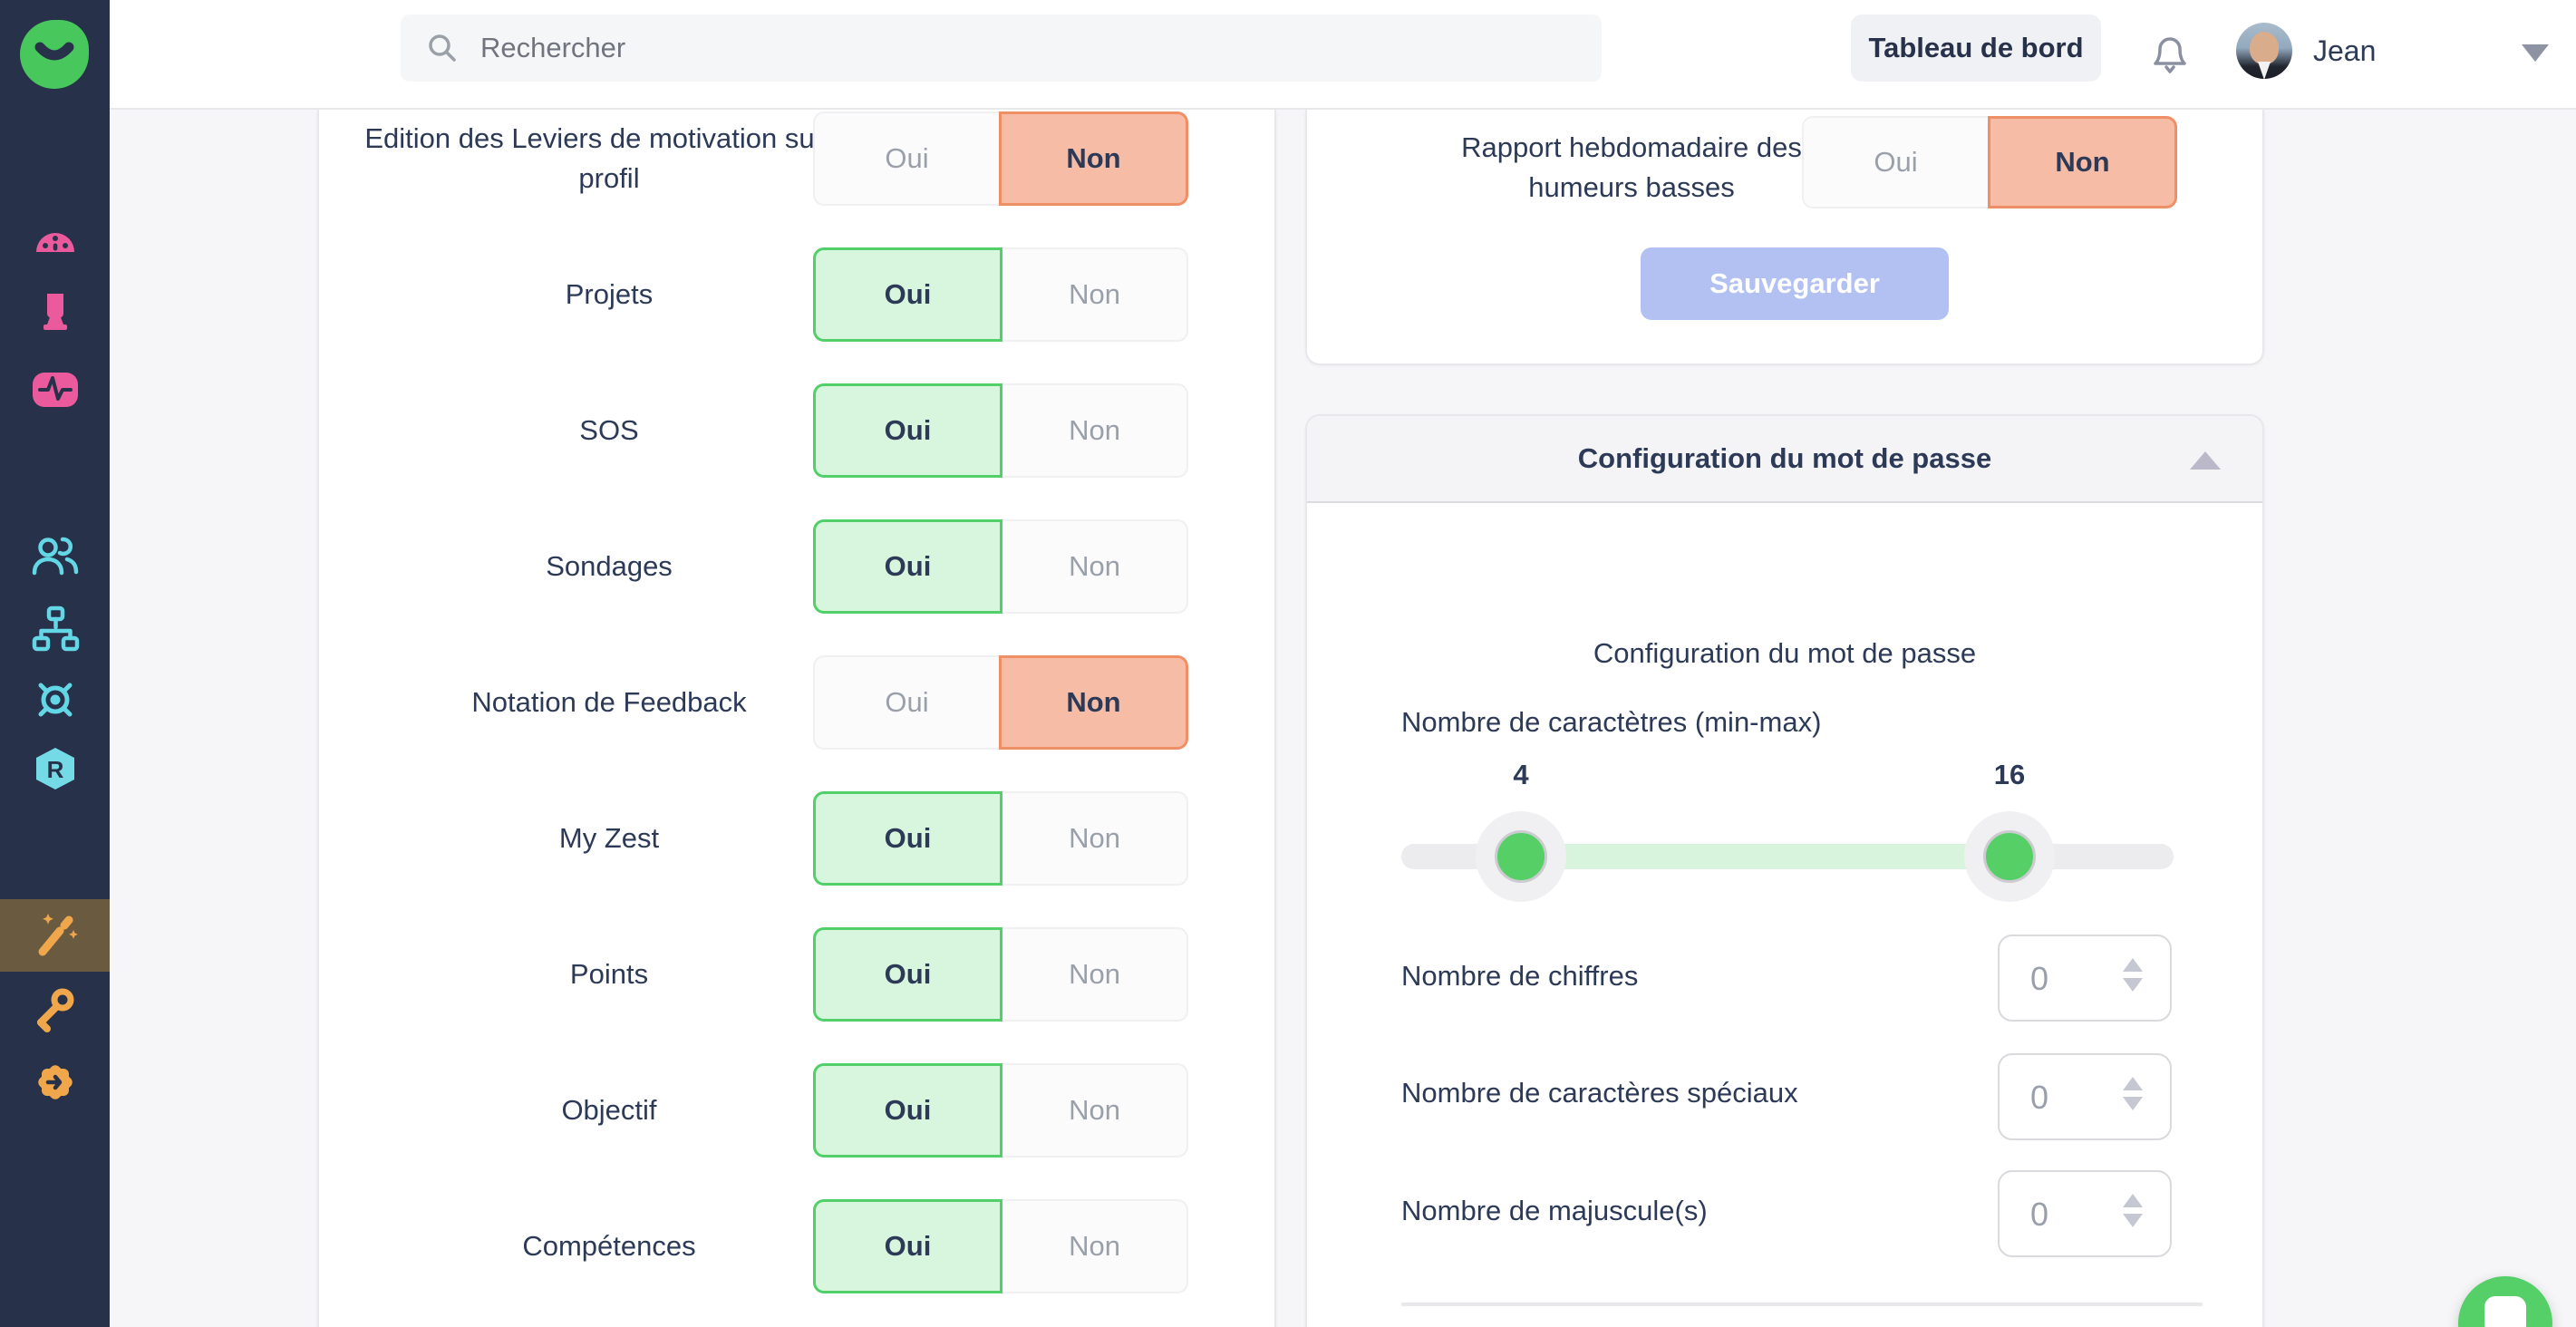  I want to click on svg-text: R, so click(54, 769).